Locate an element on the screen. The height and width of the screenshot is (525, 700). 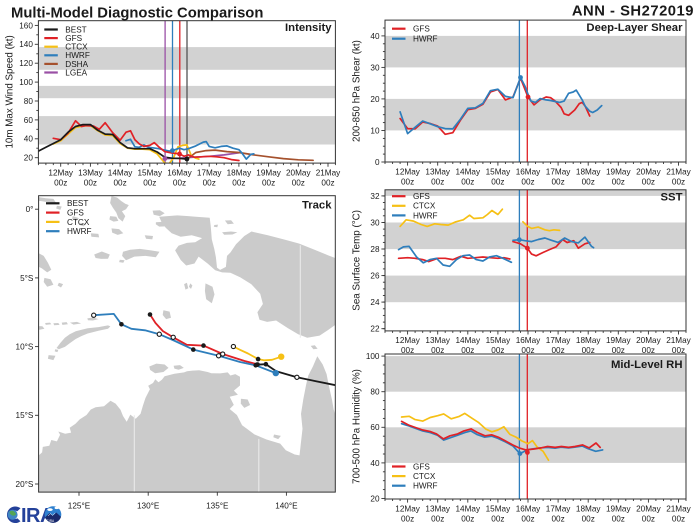
svg-text: 24 is located at coordinates (375, 302).